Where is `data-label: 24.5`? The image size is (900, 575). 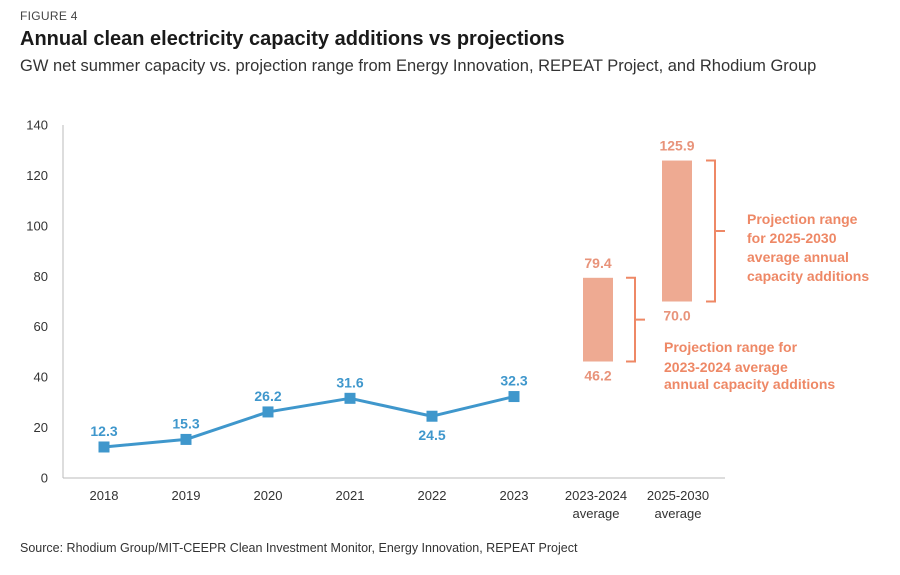 data-label: 24.5 is located at coordinates (431, 435).